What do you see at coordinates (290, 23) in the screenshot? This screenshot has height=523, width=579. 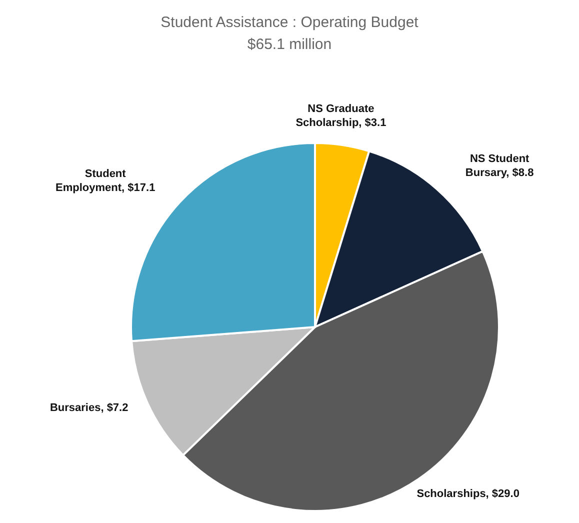 I see `chart-title: Student Assistance : Operating Budget` at bounding box center [290, 23].